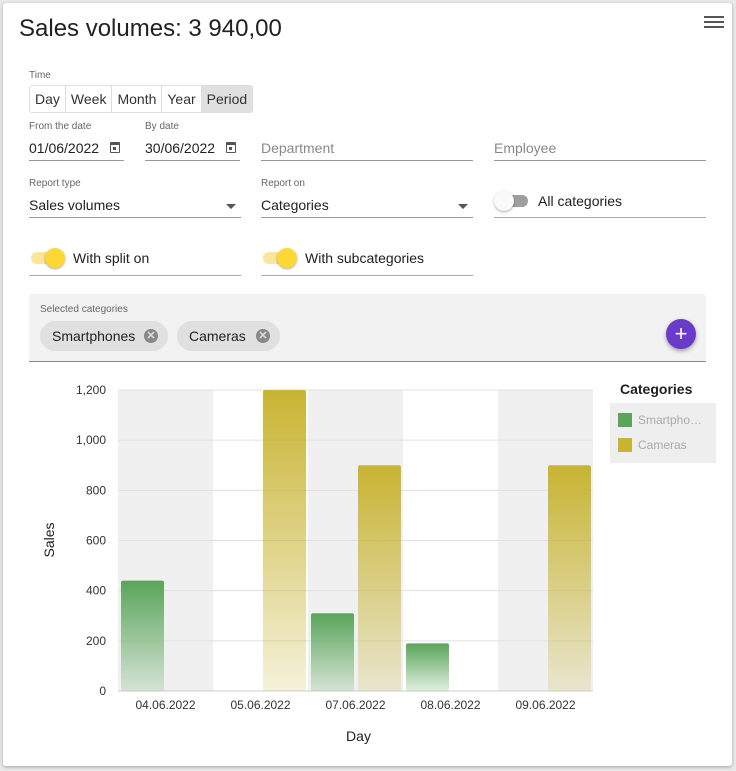 The width and height of the screenshot is (736, 771). What do you see at coordinates (49, 539) in the screenshot?
I see `y-axis-title: Sales` at bounding box center [49, 539].